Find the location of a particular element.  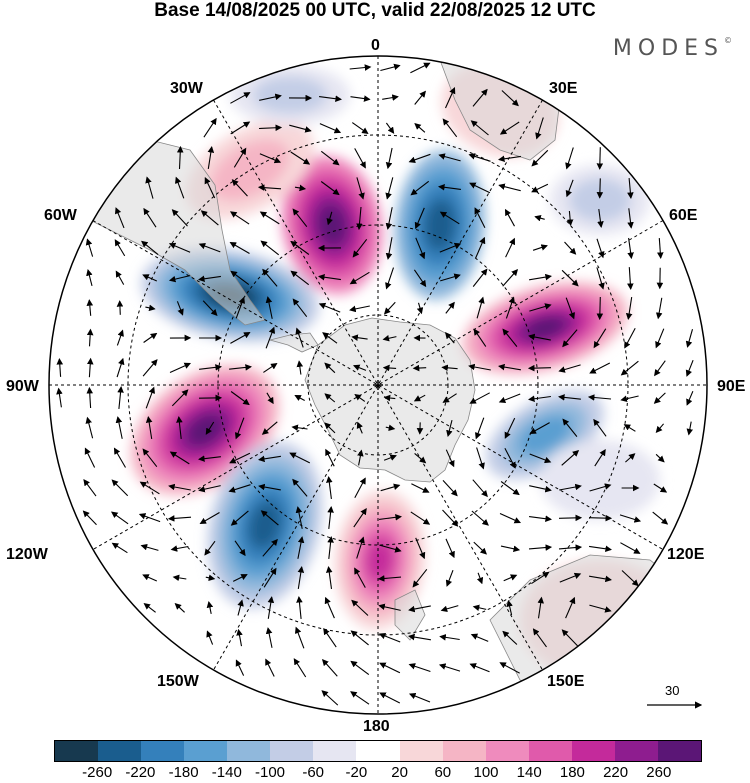

lon-label-0: 0 is located at coordinates (375, 45).